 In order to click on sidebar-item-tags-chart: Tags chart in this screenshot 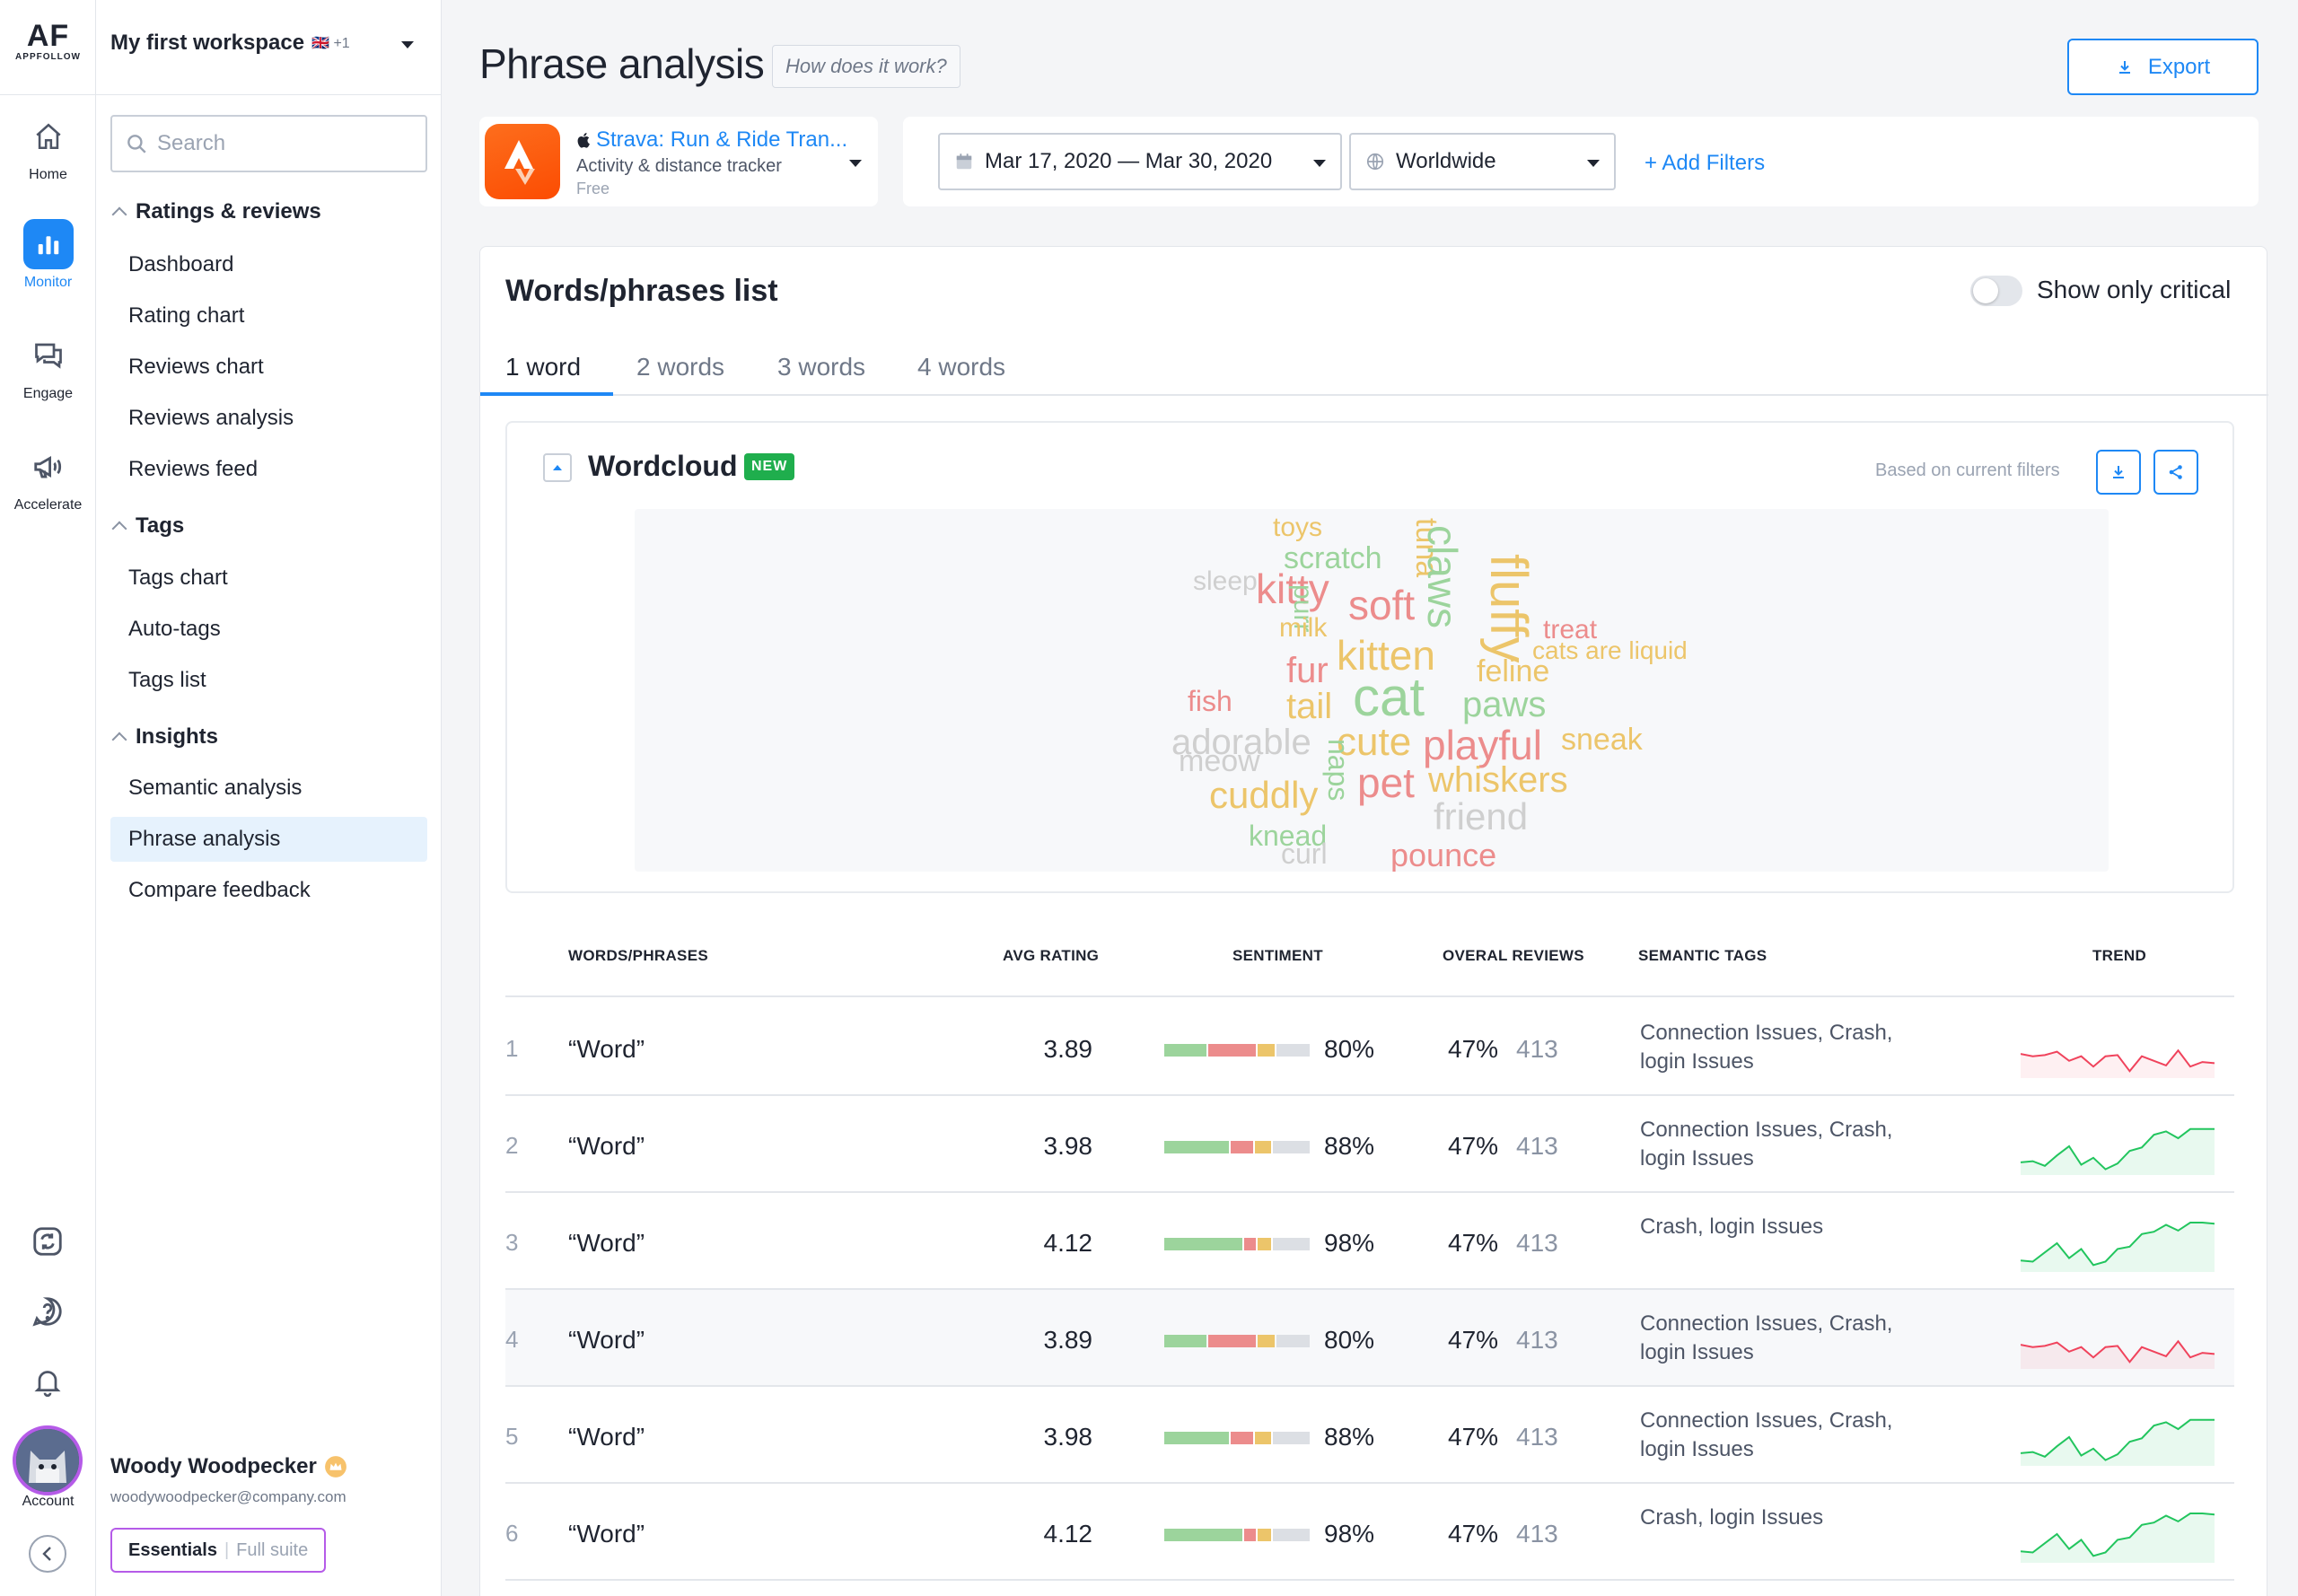, I will do `click(178, 578)`.